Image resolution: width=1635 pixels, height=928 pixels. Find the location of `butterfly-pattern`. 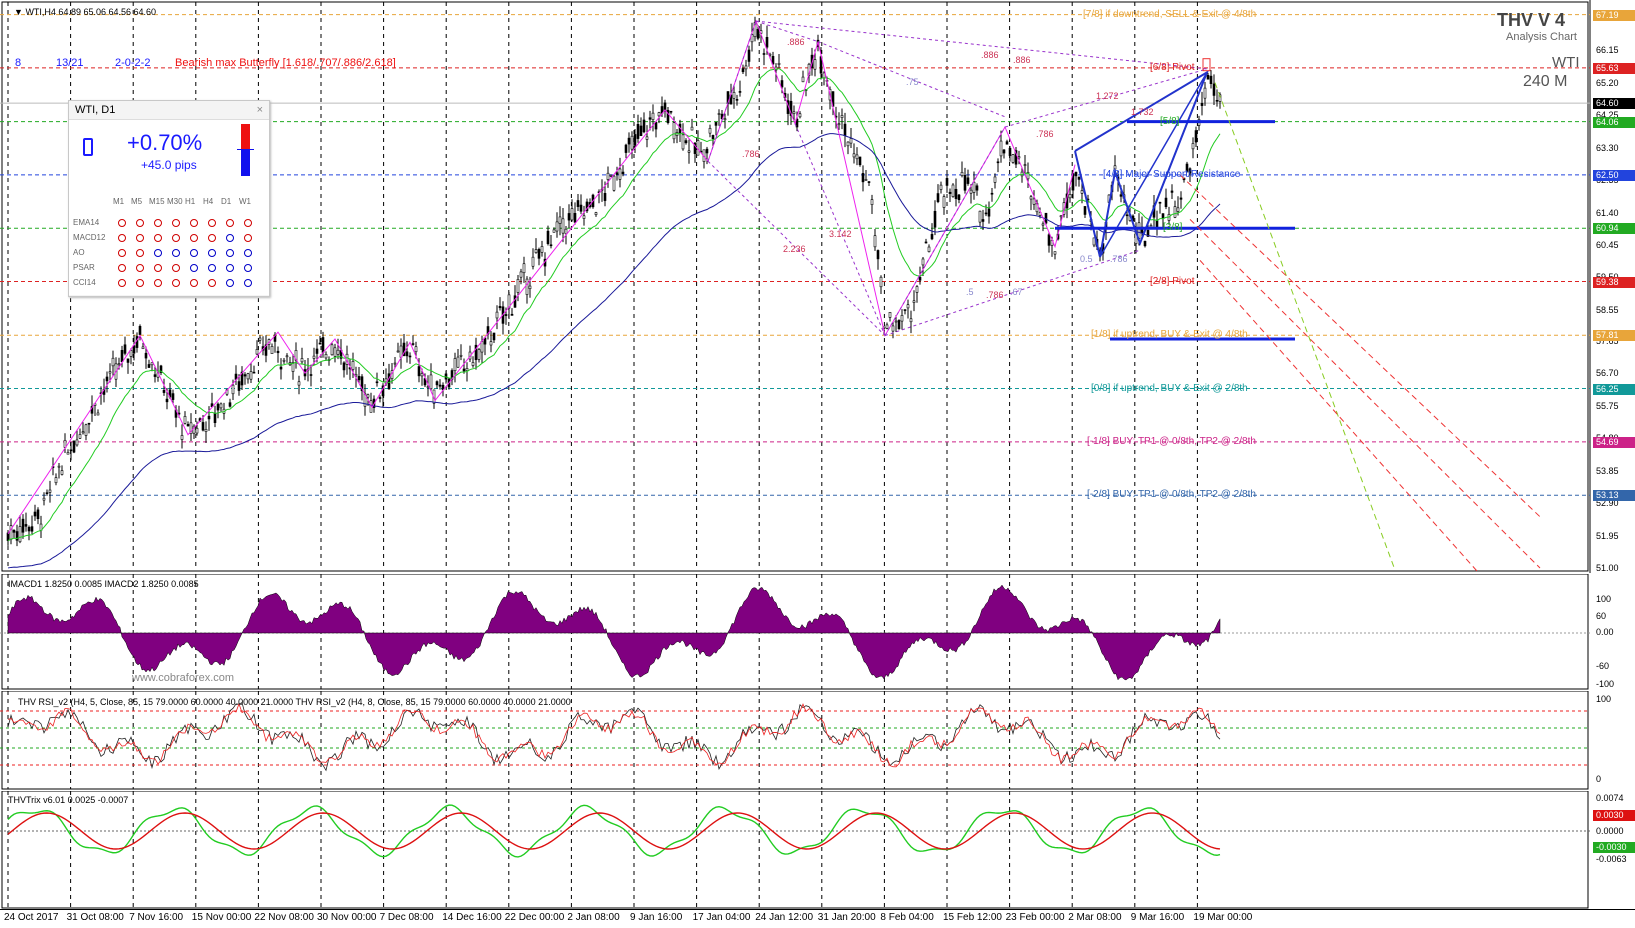

butterfly-pattern is located at coordinates (1141, 164).